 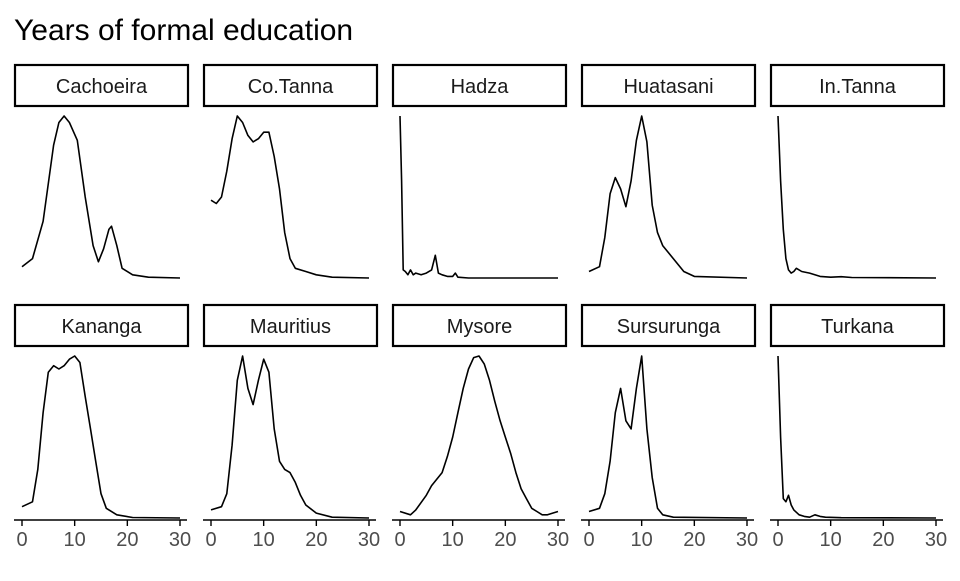 I want to click on panel-huatasani: Huatasani, so click(x=668, y=171).